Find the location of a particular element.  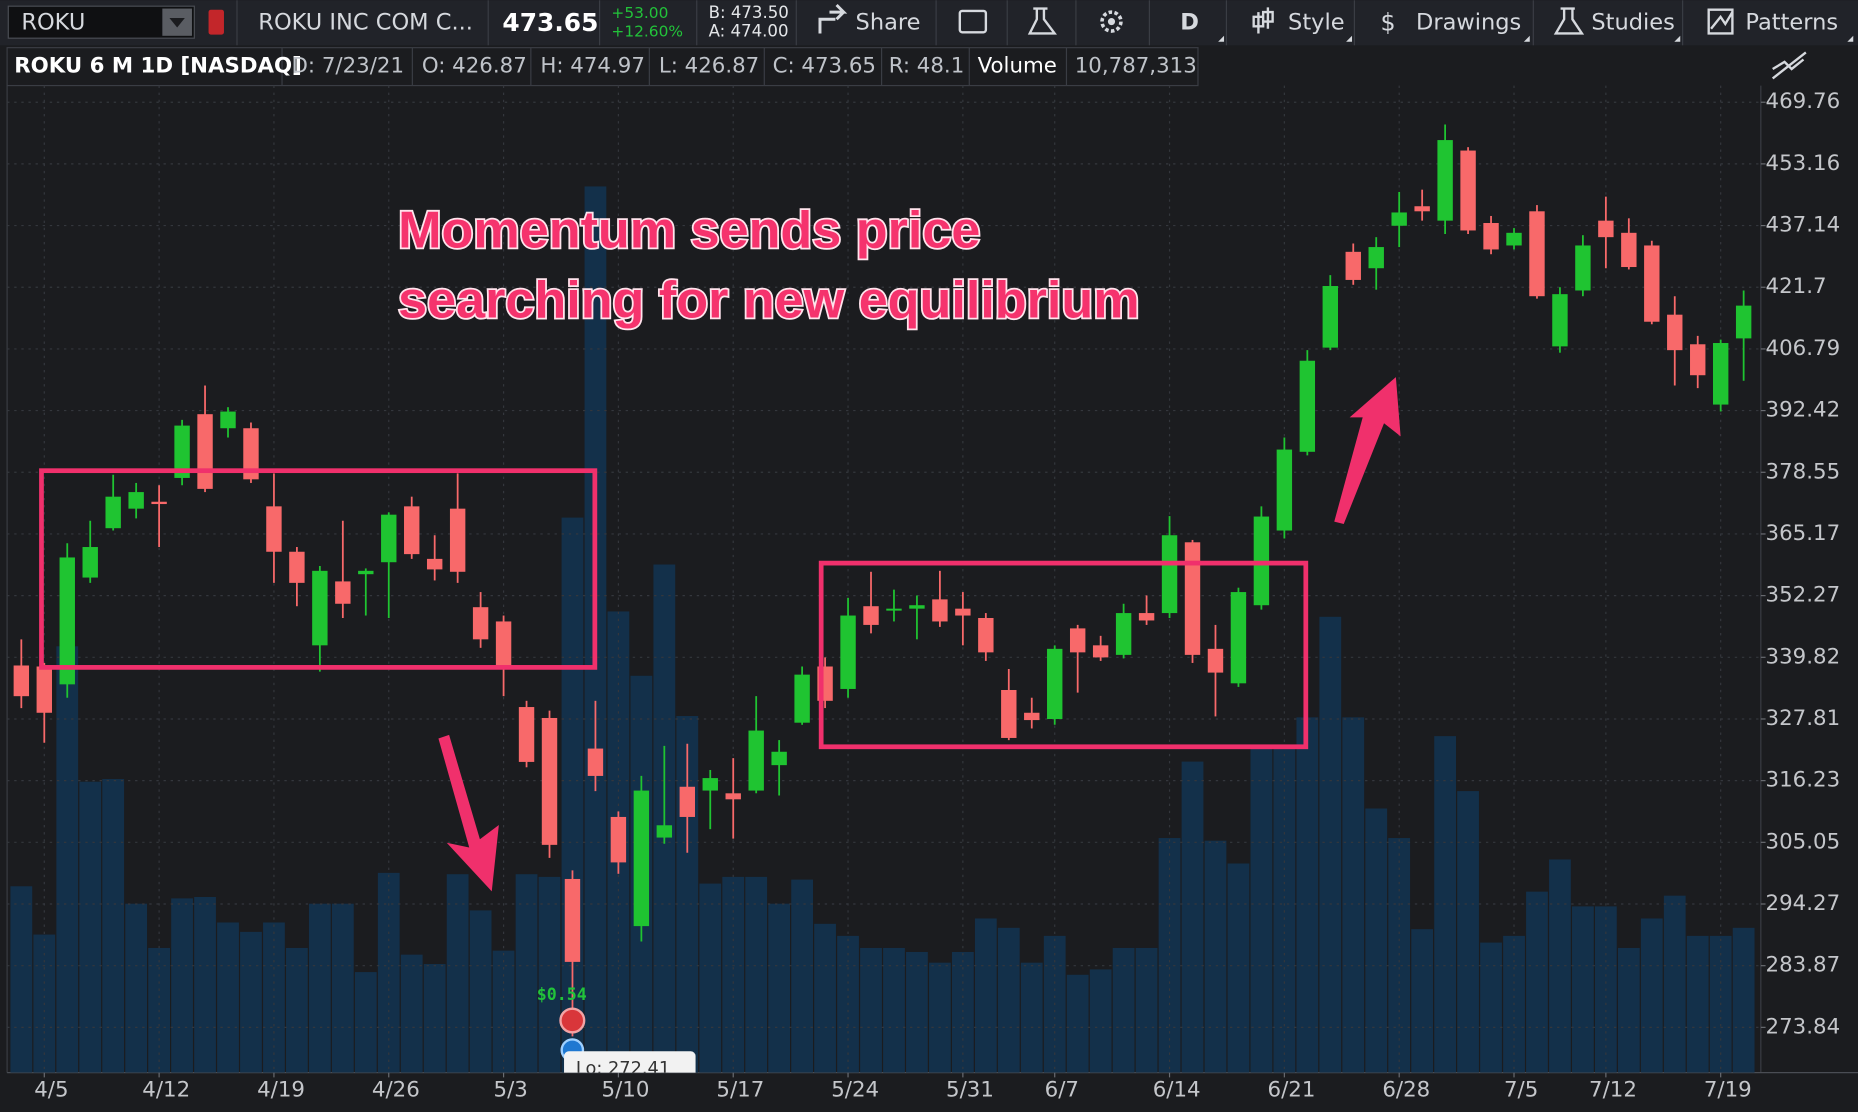

volume-value: 10,787,313 is located at coordinates (1136, 66).